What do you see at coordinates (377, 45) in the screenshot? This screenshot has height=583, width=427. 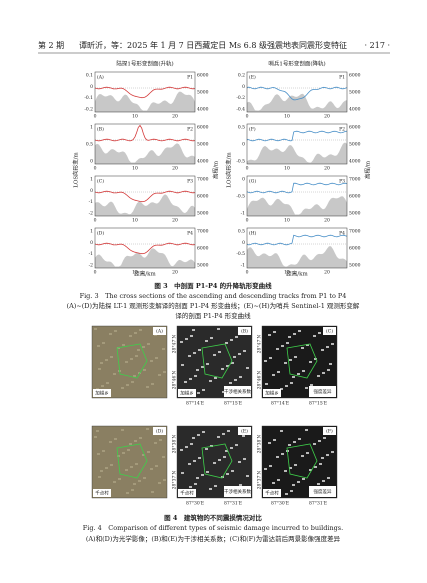 I see `page-number: · 217 ·` at bounding box center [377, 45].